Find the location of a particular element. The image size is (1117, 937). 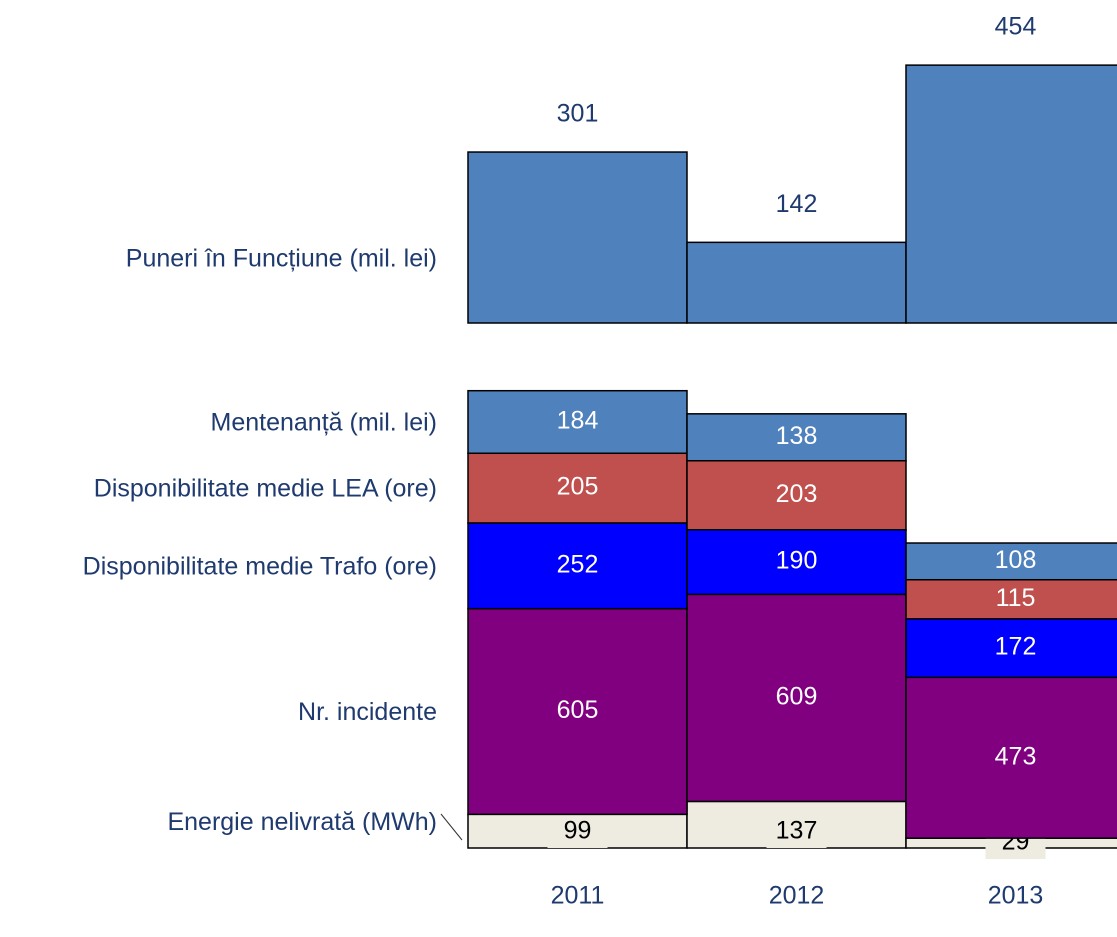

value-label: 142 is located at coordinates (797, 204).